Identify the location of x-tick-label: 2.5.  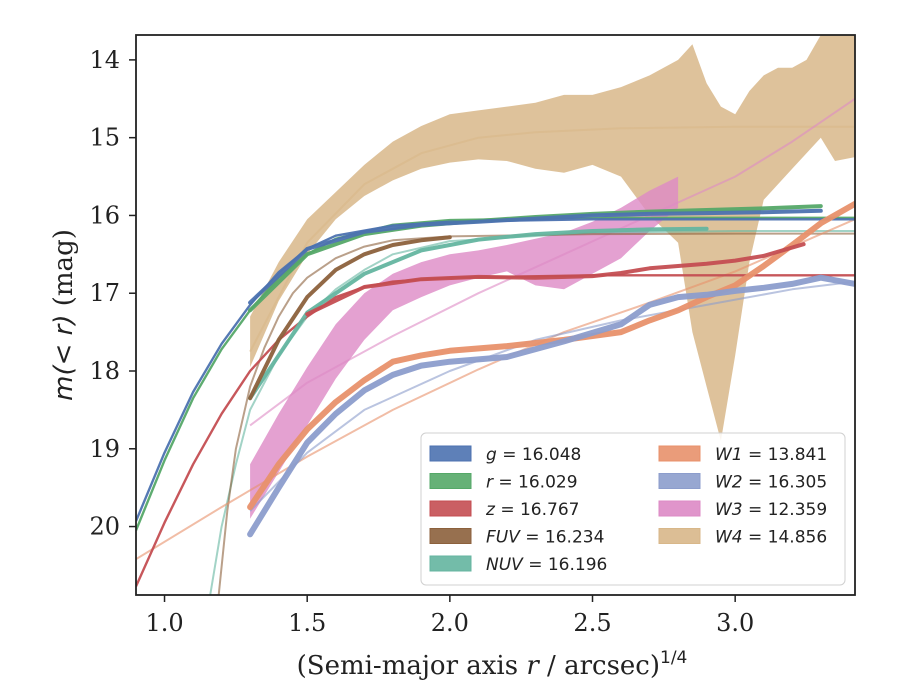
(592, 623).